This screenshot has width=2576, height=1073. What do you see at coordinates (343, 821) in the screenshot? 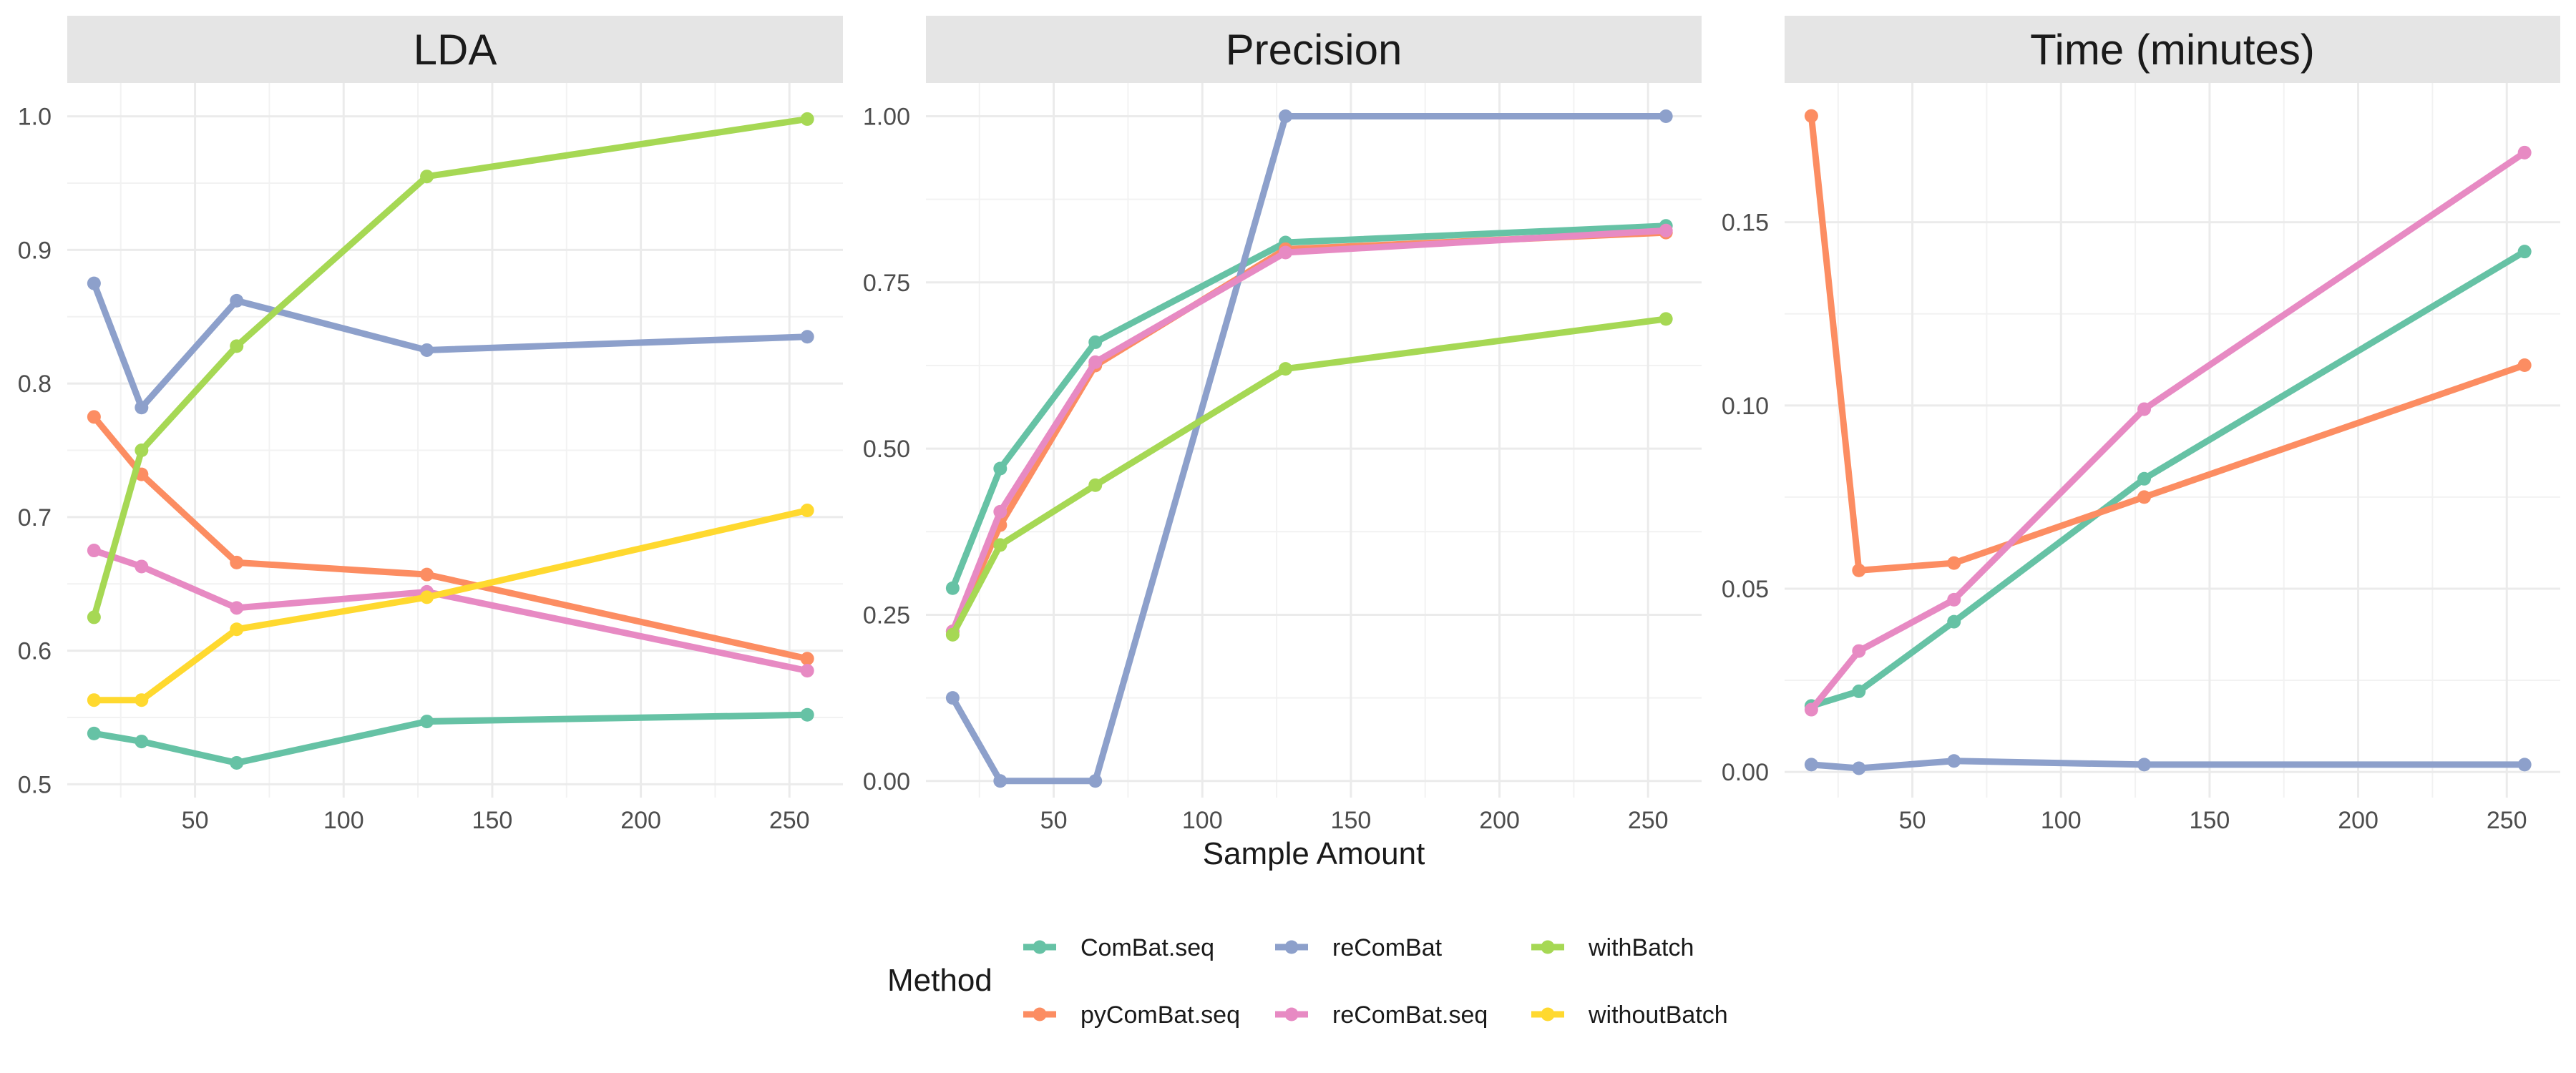
I see `x-tick-label: 100` at bounding box center [343, 821].